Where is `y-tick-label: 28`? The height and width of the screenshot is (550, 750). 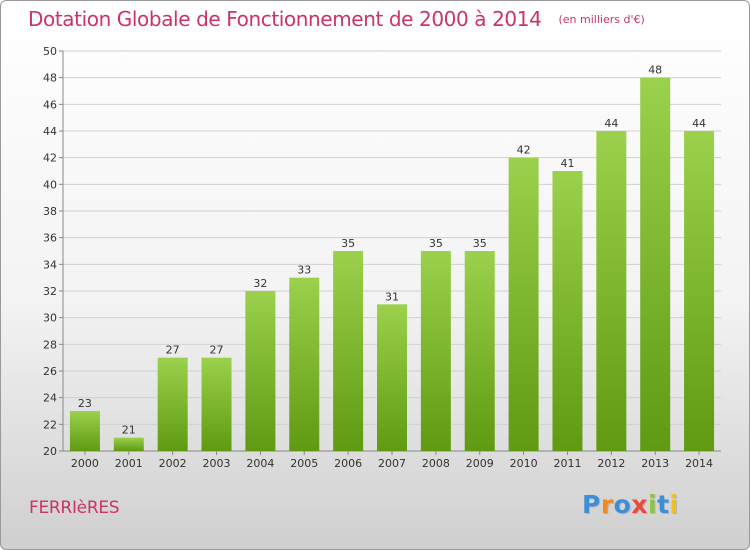 y-tick-label: 28 is located at coordinates (50, 344).